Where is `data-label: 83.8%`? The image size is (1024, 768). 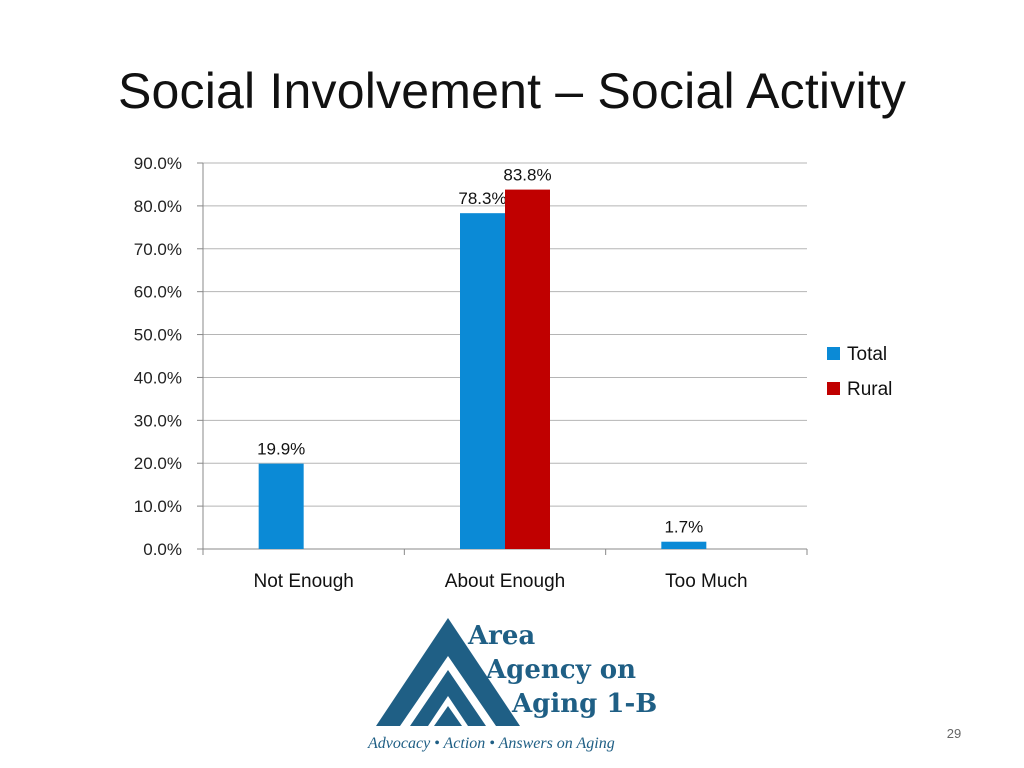 data-label: 83.8% is located at coordinates (527, 175).